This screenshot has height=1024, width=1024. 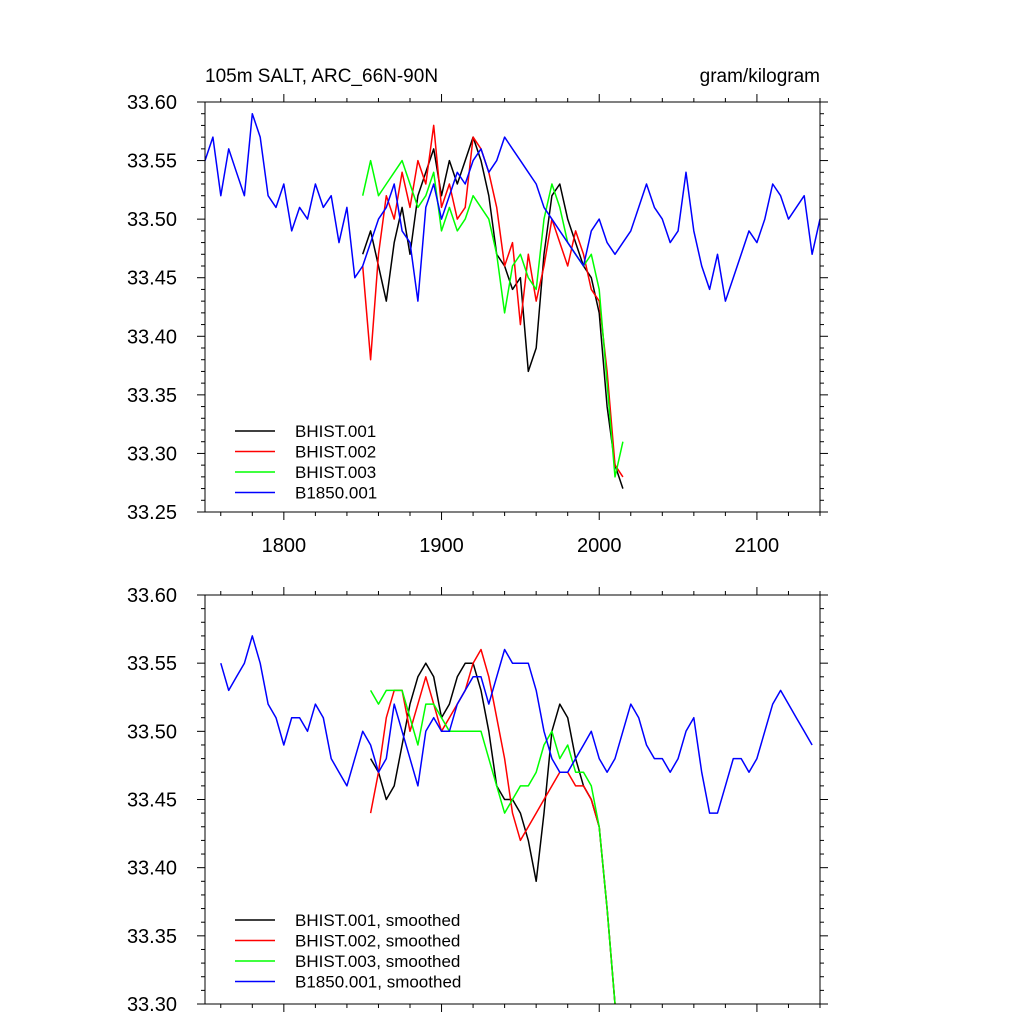 What do you see at coordinates (378, 982) in the screenshot?
I see `legend-label: B1850.001, smoothed` at bounding box center [378, 982].